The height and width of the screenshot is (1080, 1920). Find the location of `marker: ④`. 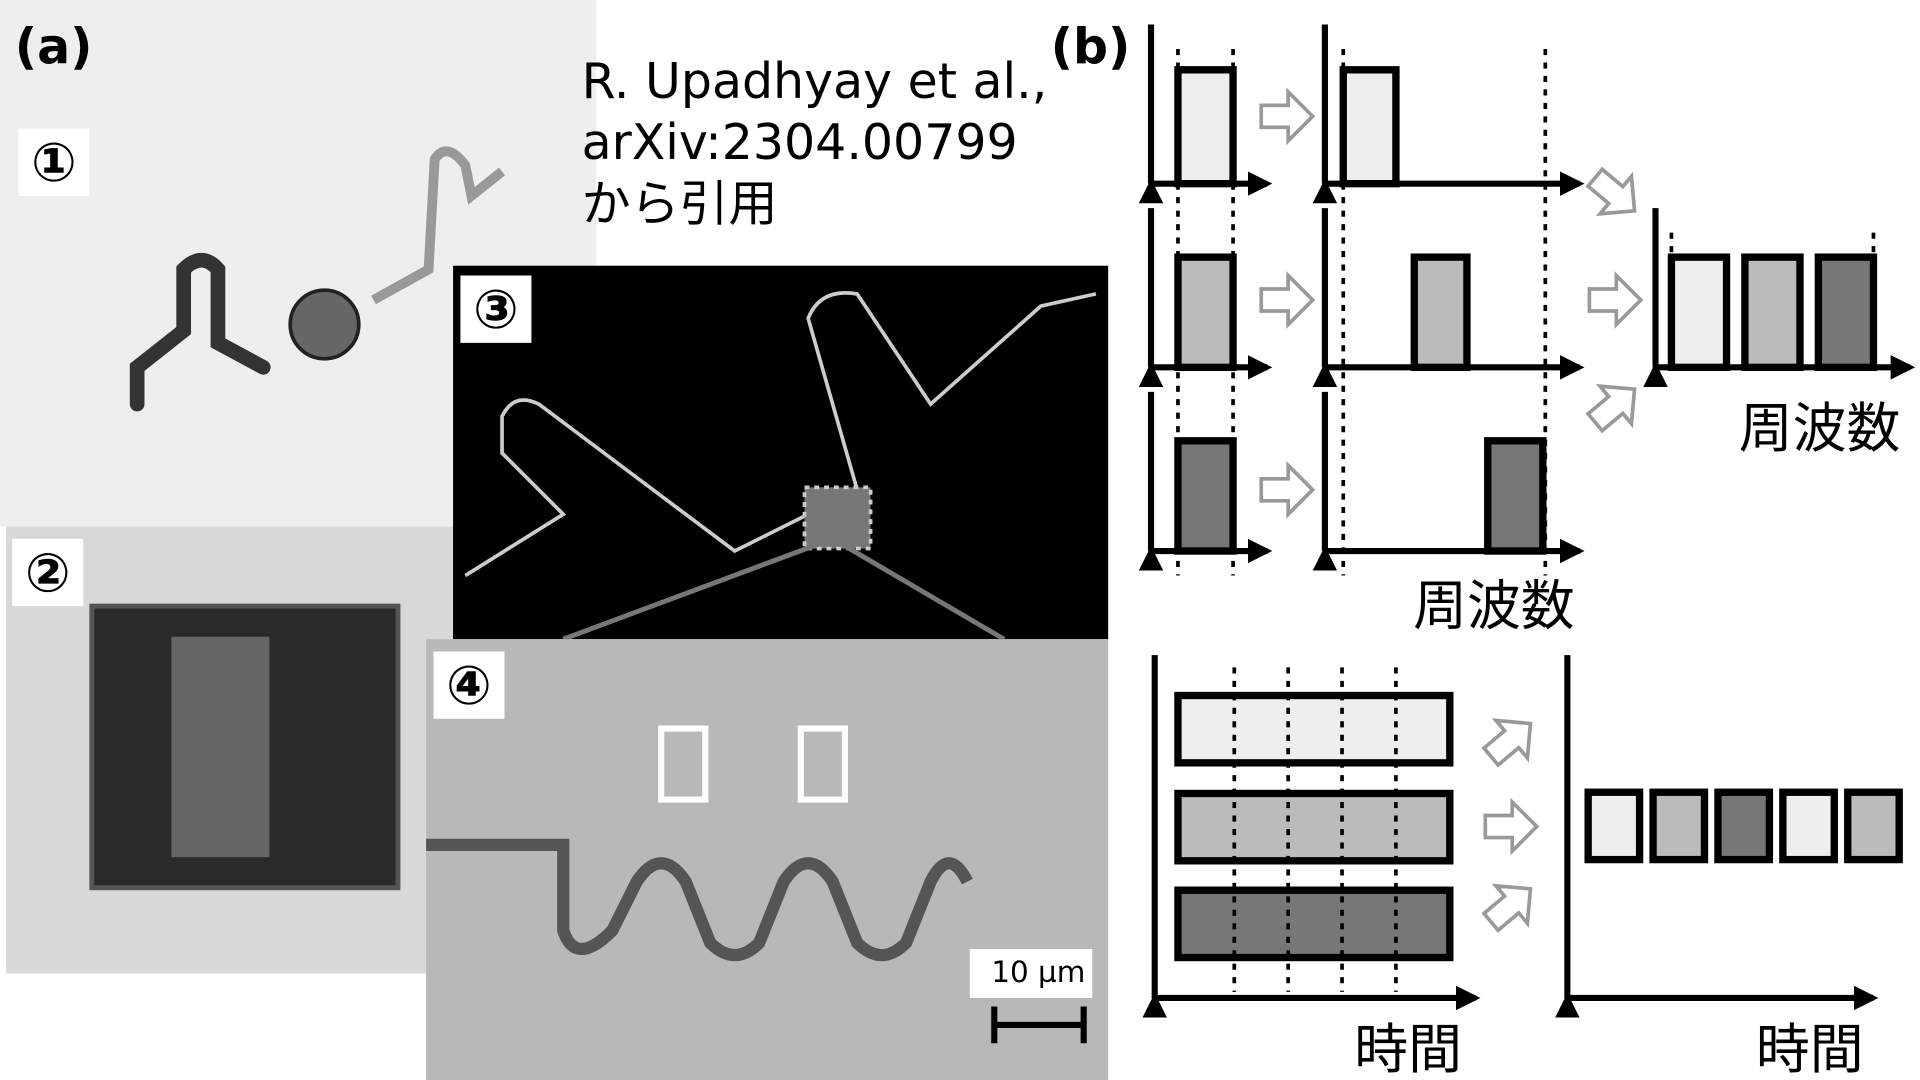

marker: ④ is located at coordinates (469, 685).